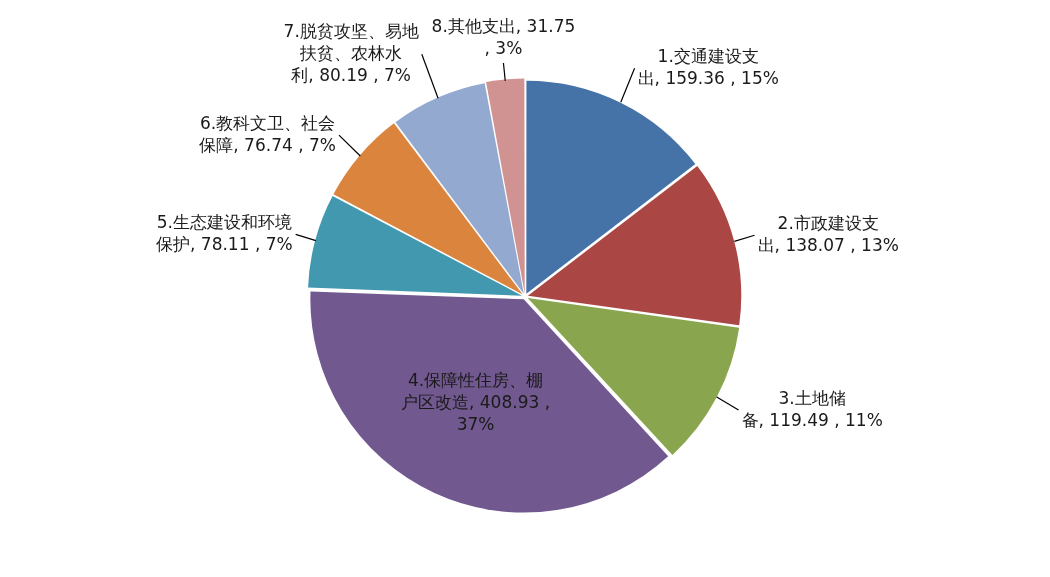 This screenshot has width=1050, height=577. I want to click on slice-label: 6.教科文卫、社会保障, 76.74 , 7%, so click(267, 133).